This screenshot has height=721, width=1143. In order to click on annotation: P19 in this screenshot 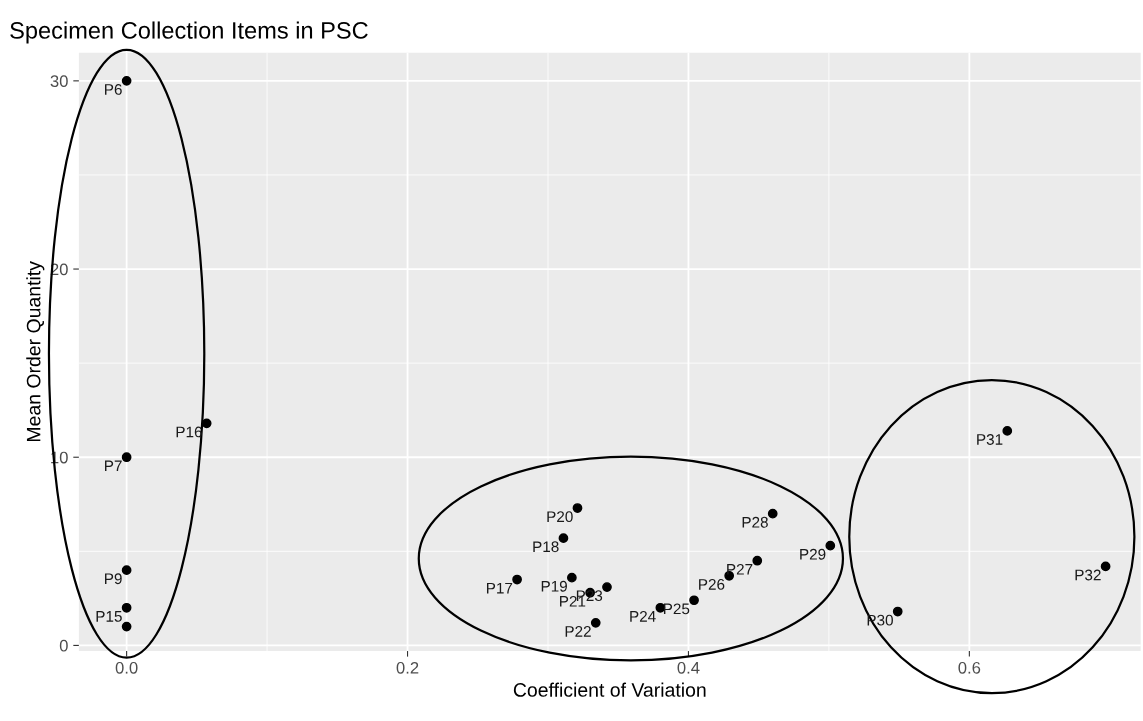, I will do `click(554, 586)`.